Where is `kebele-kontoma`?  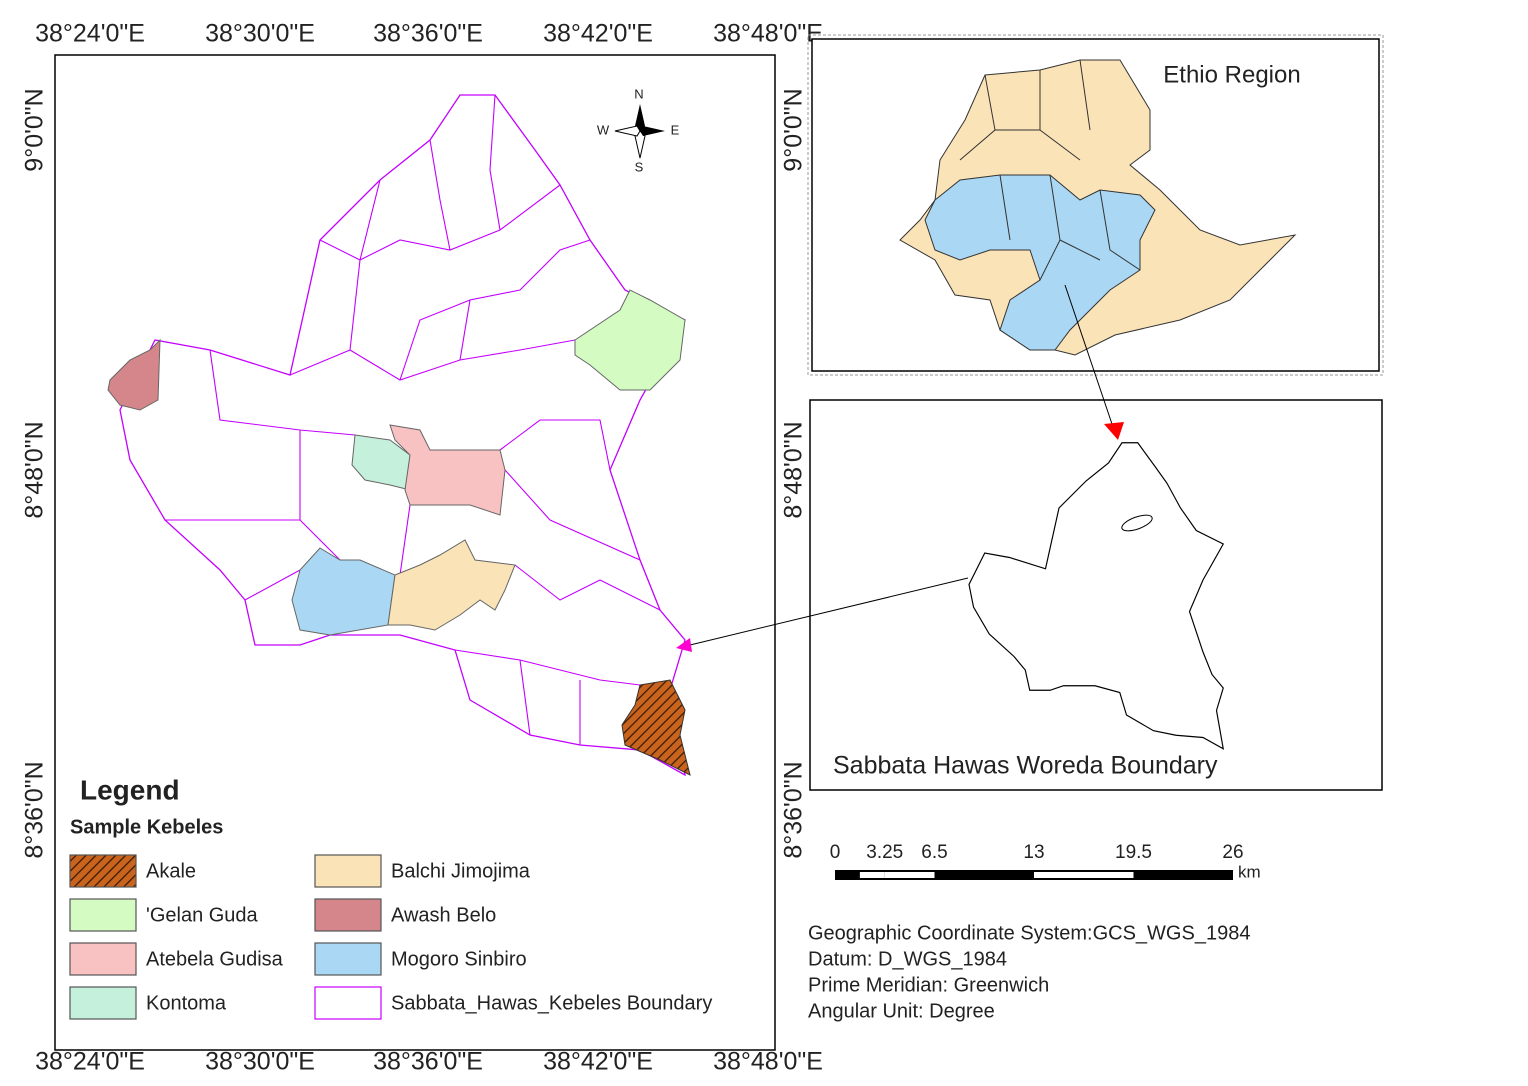
kebele-kontoma is located at coordinates (381, 462).